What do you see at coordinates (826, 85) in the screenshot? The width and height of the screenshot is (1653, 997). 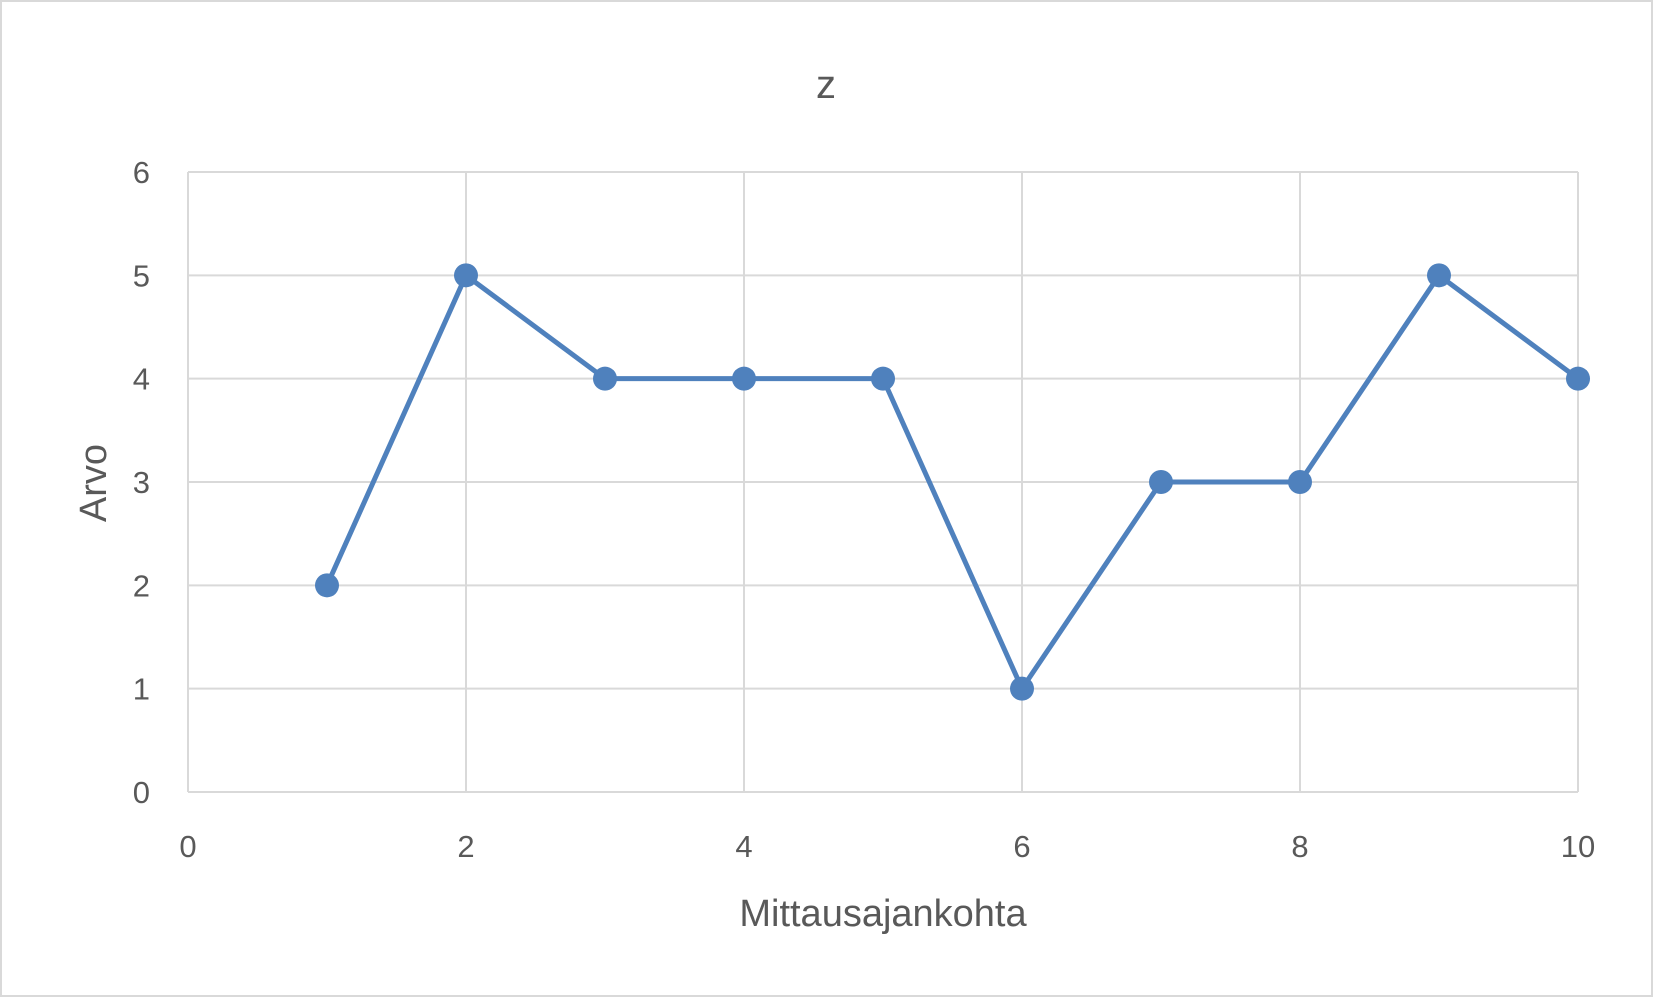 I see `chart-title: z` at bounding box center [826, 85].